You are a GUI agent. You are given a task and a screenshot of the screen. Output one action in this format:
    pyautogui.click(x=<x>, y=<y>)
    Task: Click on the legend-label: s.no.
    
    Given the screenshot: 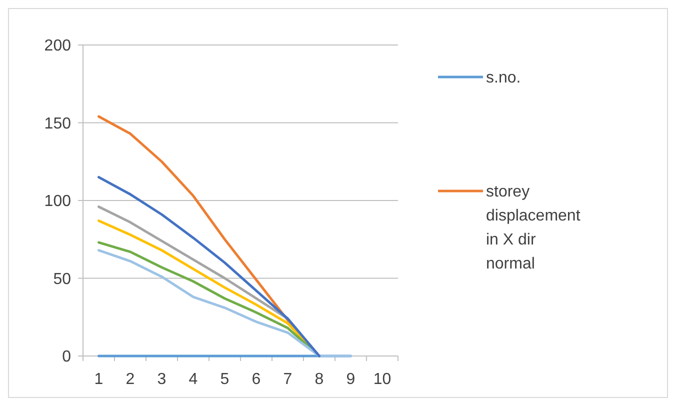 What is the action you would take?
    pyautogui.click(x=503, y=78)
    